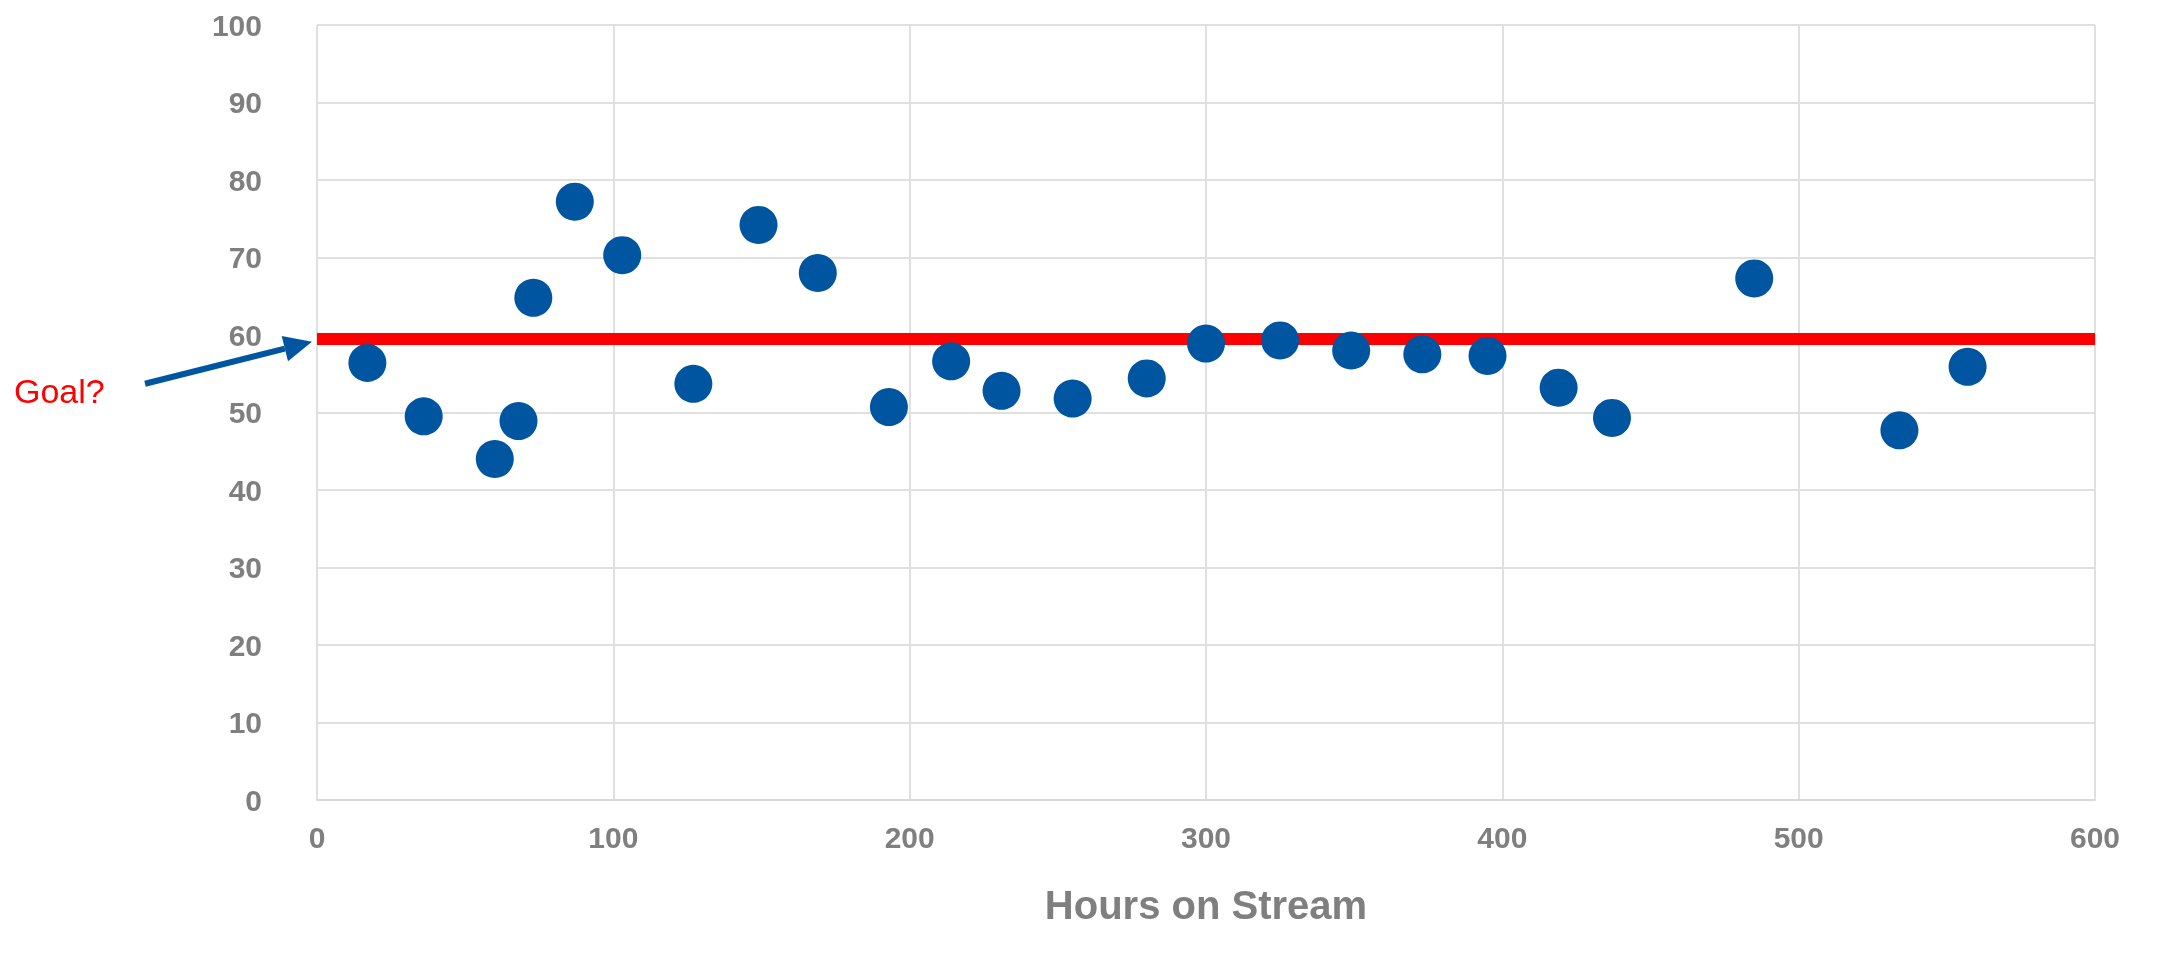  I want to click on x-tick-label: 0, so click(317, 837).